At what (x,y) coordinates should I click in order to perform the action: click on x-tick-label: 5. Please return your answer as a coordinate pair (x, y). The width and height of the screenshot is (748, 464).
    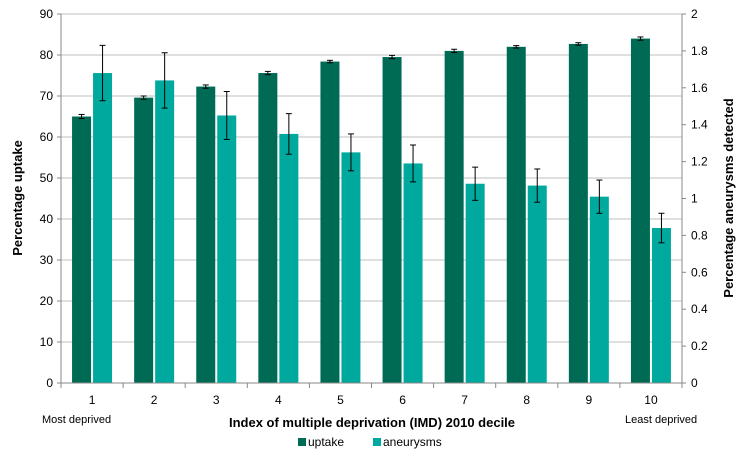
    Looking at the image, I should click on (340, 400).